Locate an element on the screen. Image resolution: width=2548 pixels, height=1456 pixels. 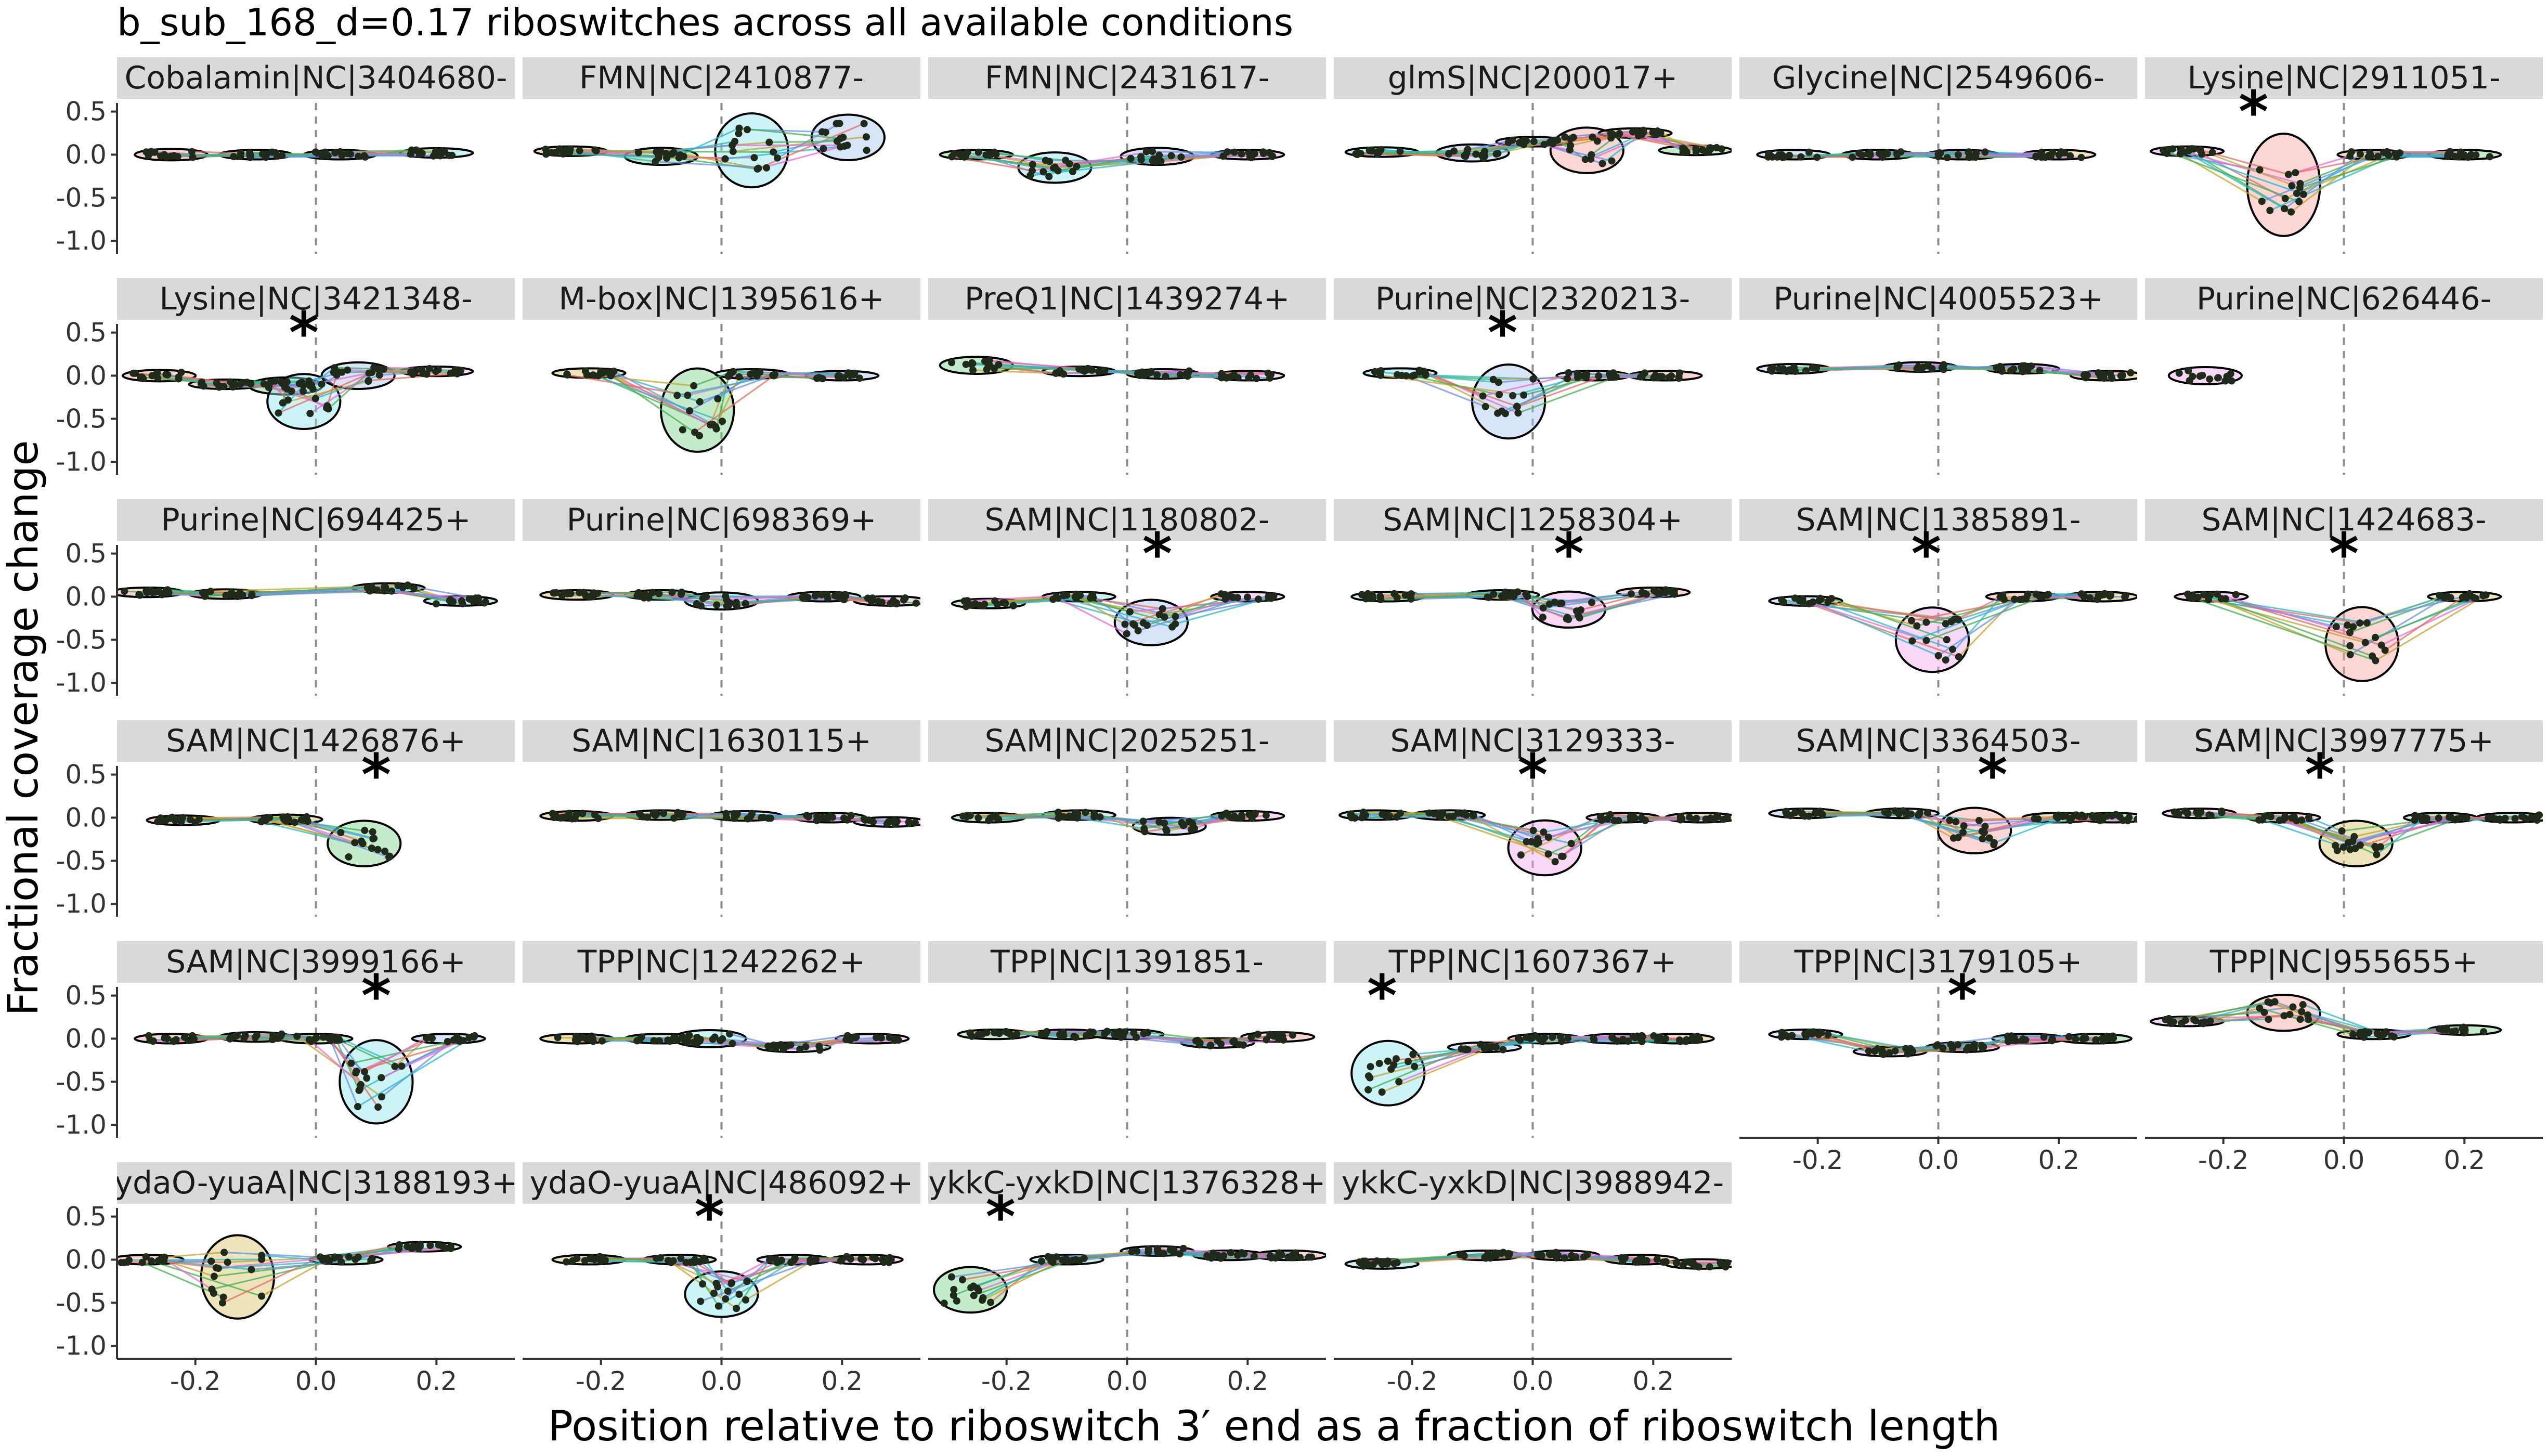
facet-panel: ykkC-yxkD|NC|1376328+* -0.2 0.0 0.2 is located at coordinates (1127, 1279).